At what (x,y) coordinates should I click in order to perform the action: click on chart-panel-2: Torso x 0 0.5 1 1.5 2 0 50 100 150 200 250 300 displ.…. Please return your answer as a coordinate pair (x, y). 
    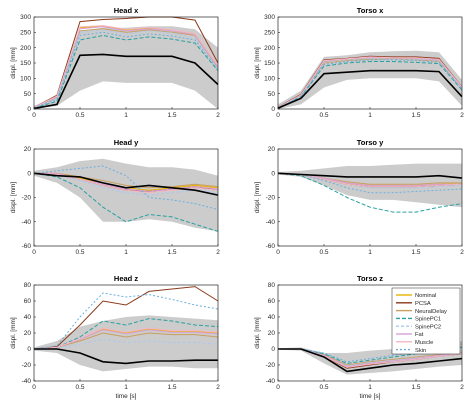
    Looking at the image, I should click on (359, 62).